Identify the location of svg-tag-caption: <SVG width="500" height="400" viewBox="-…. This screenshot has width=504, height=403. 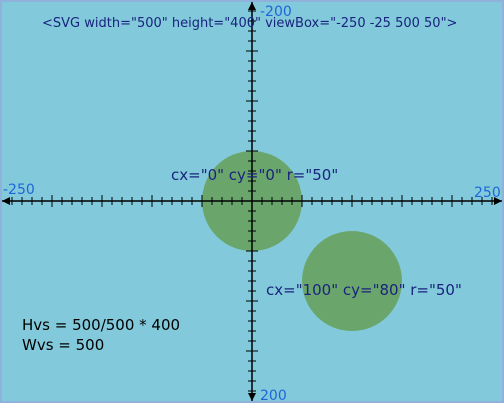
(249, 23).